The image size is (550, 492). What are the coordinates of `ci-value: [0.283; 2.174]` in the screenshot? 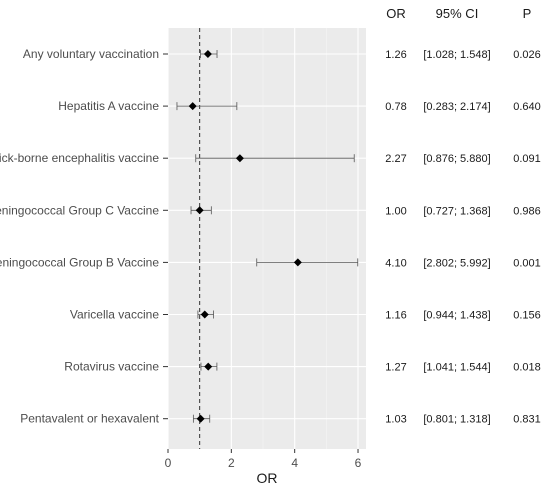 It's located at (456, 107).